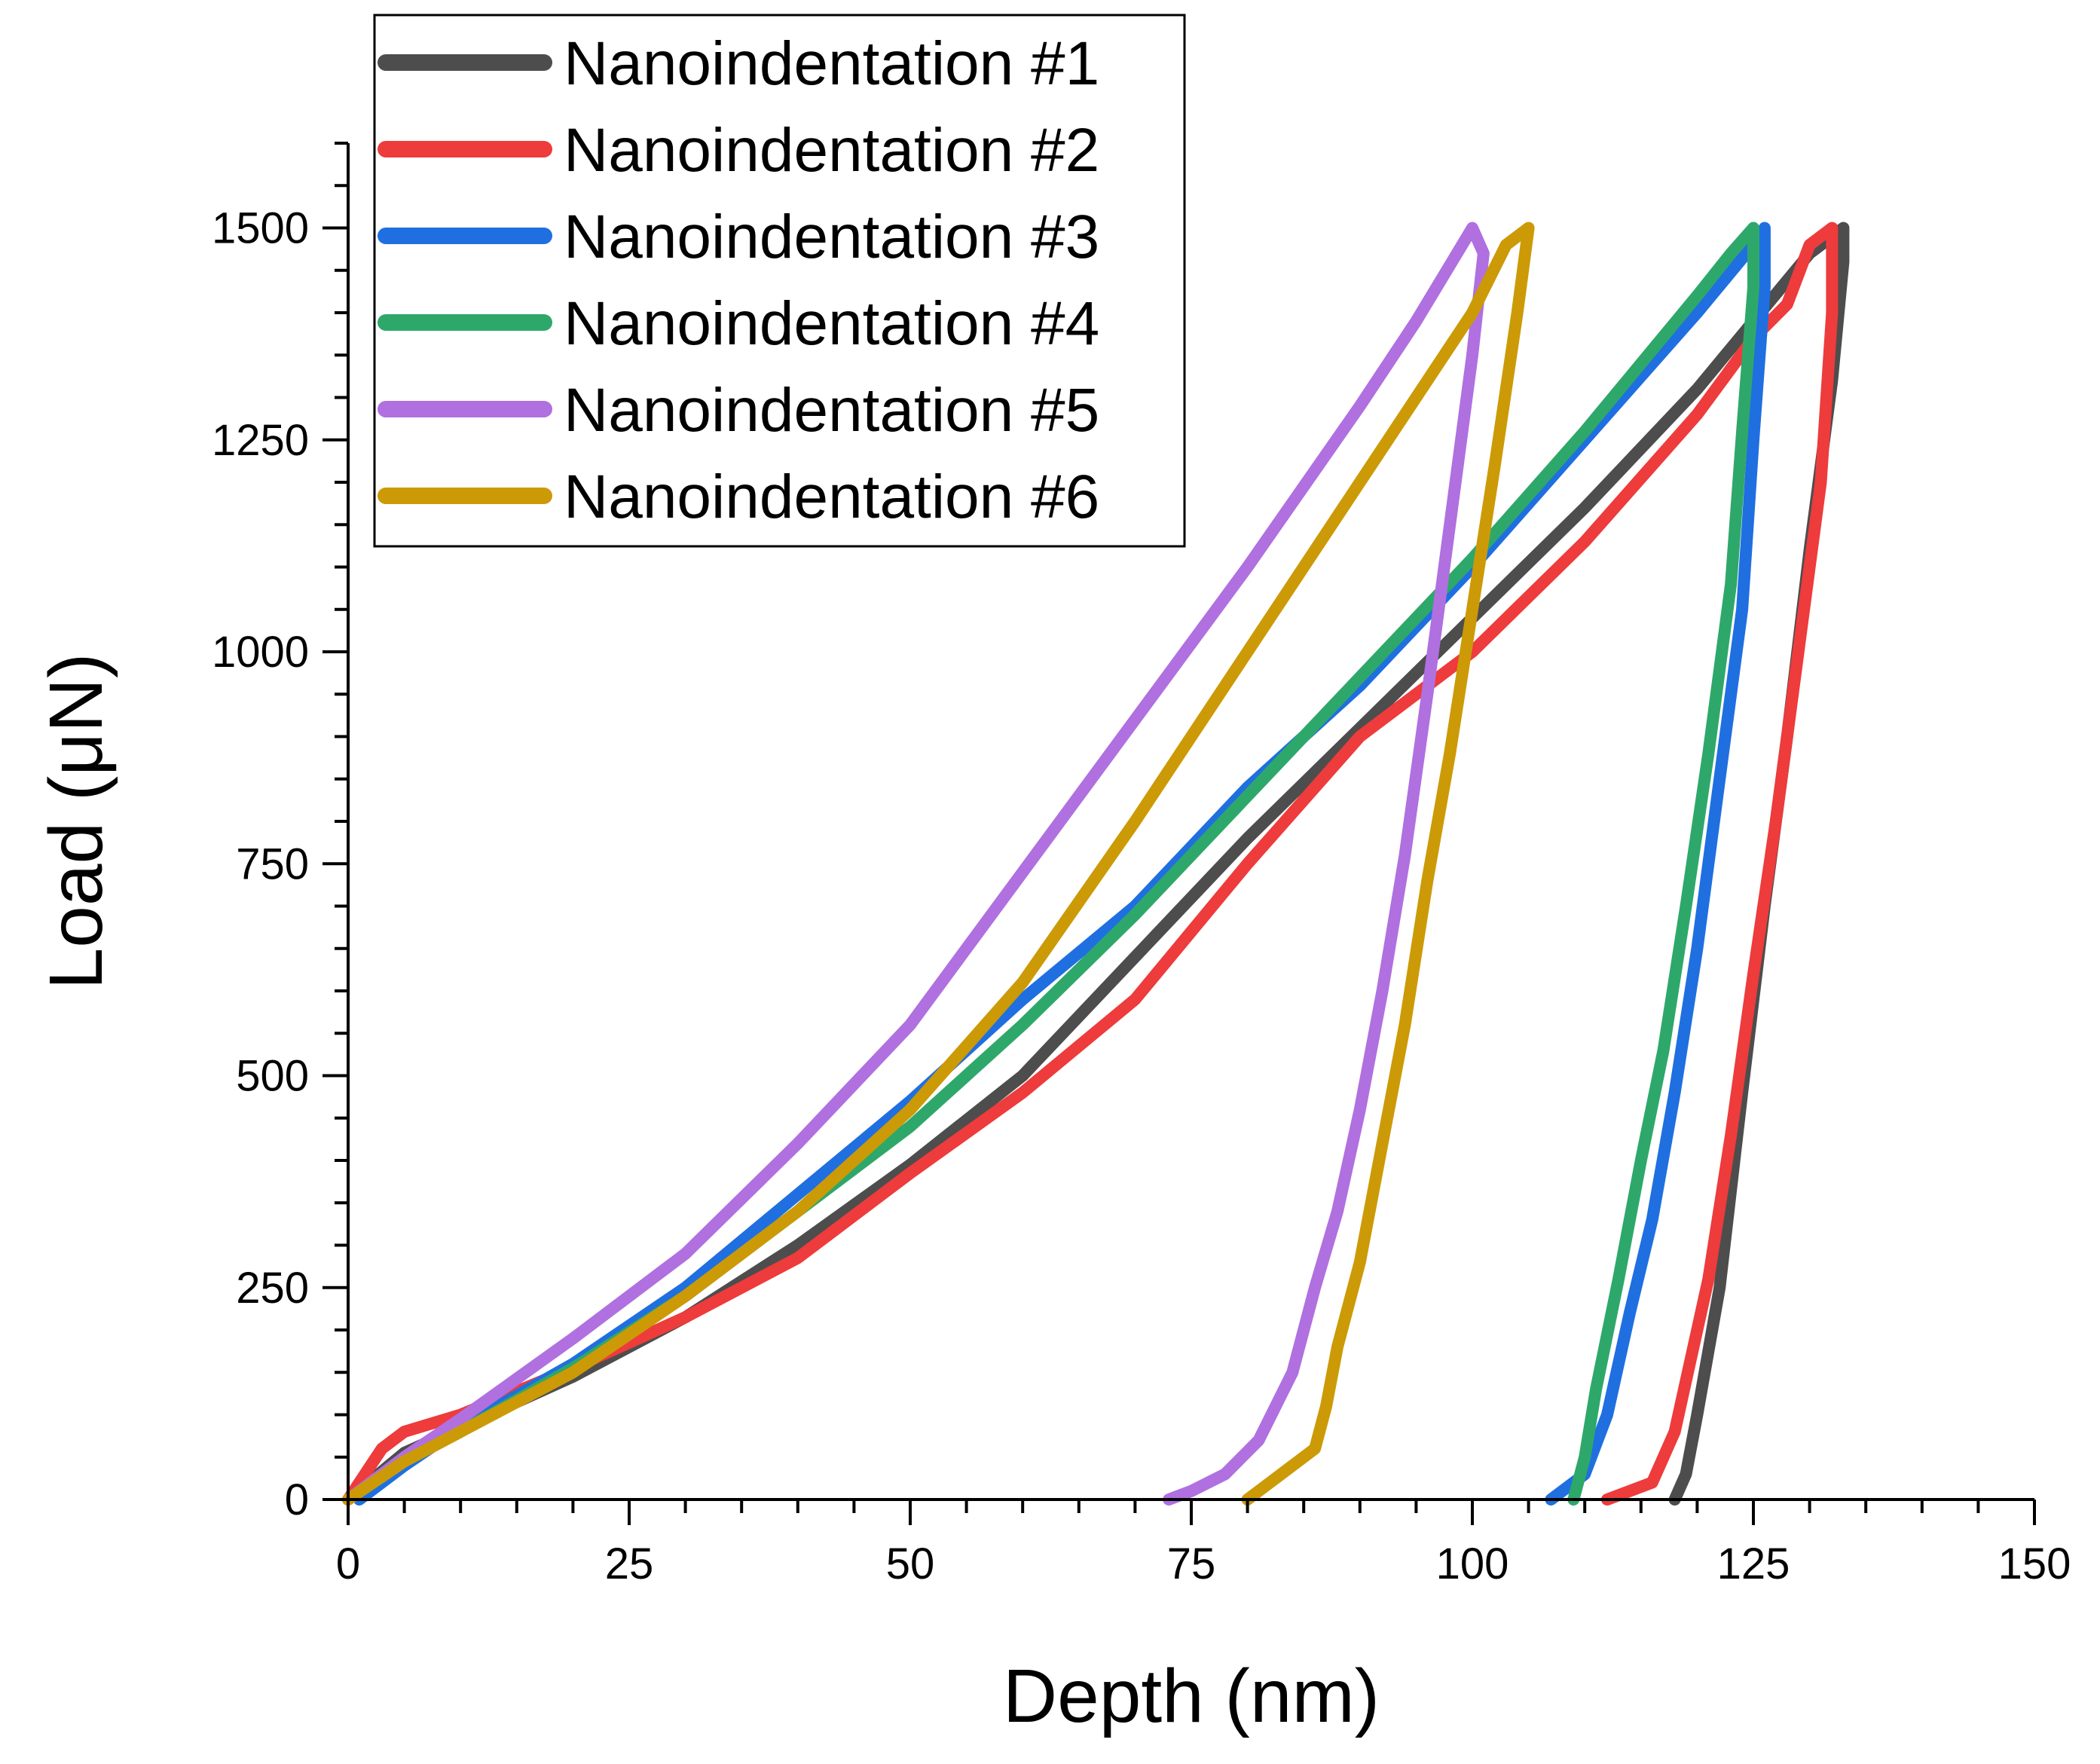 This screenshot has width=2100, height=1764. Describe the element at coordinates (297, 1499) in the screenshot. I see `y-tick-label: 0` at that location.